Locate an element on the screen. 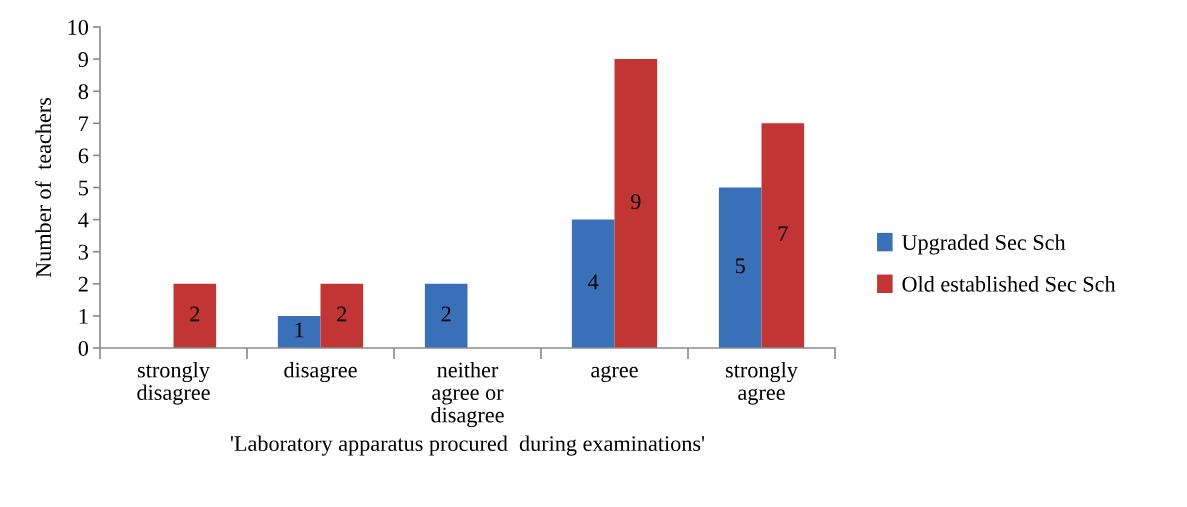  x-axis-title: 'Laboratory apparatus procured during examinations' is located at coordinates (467, 445).